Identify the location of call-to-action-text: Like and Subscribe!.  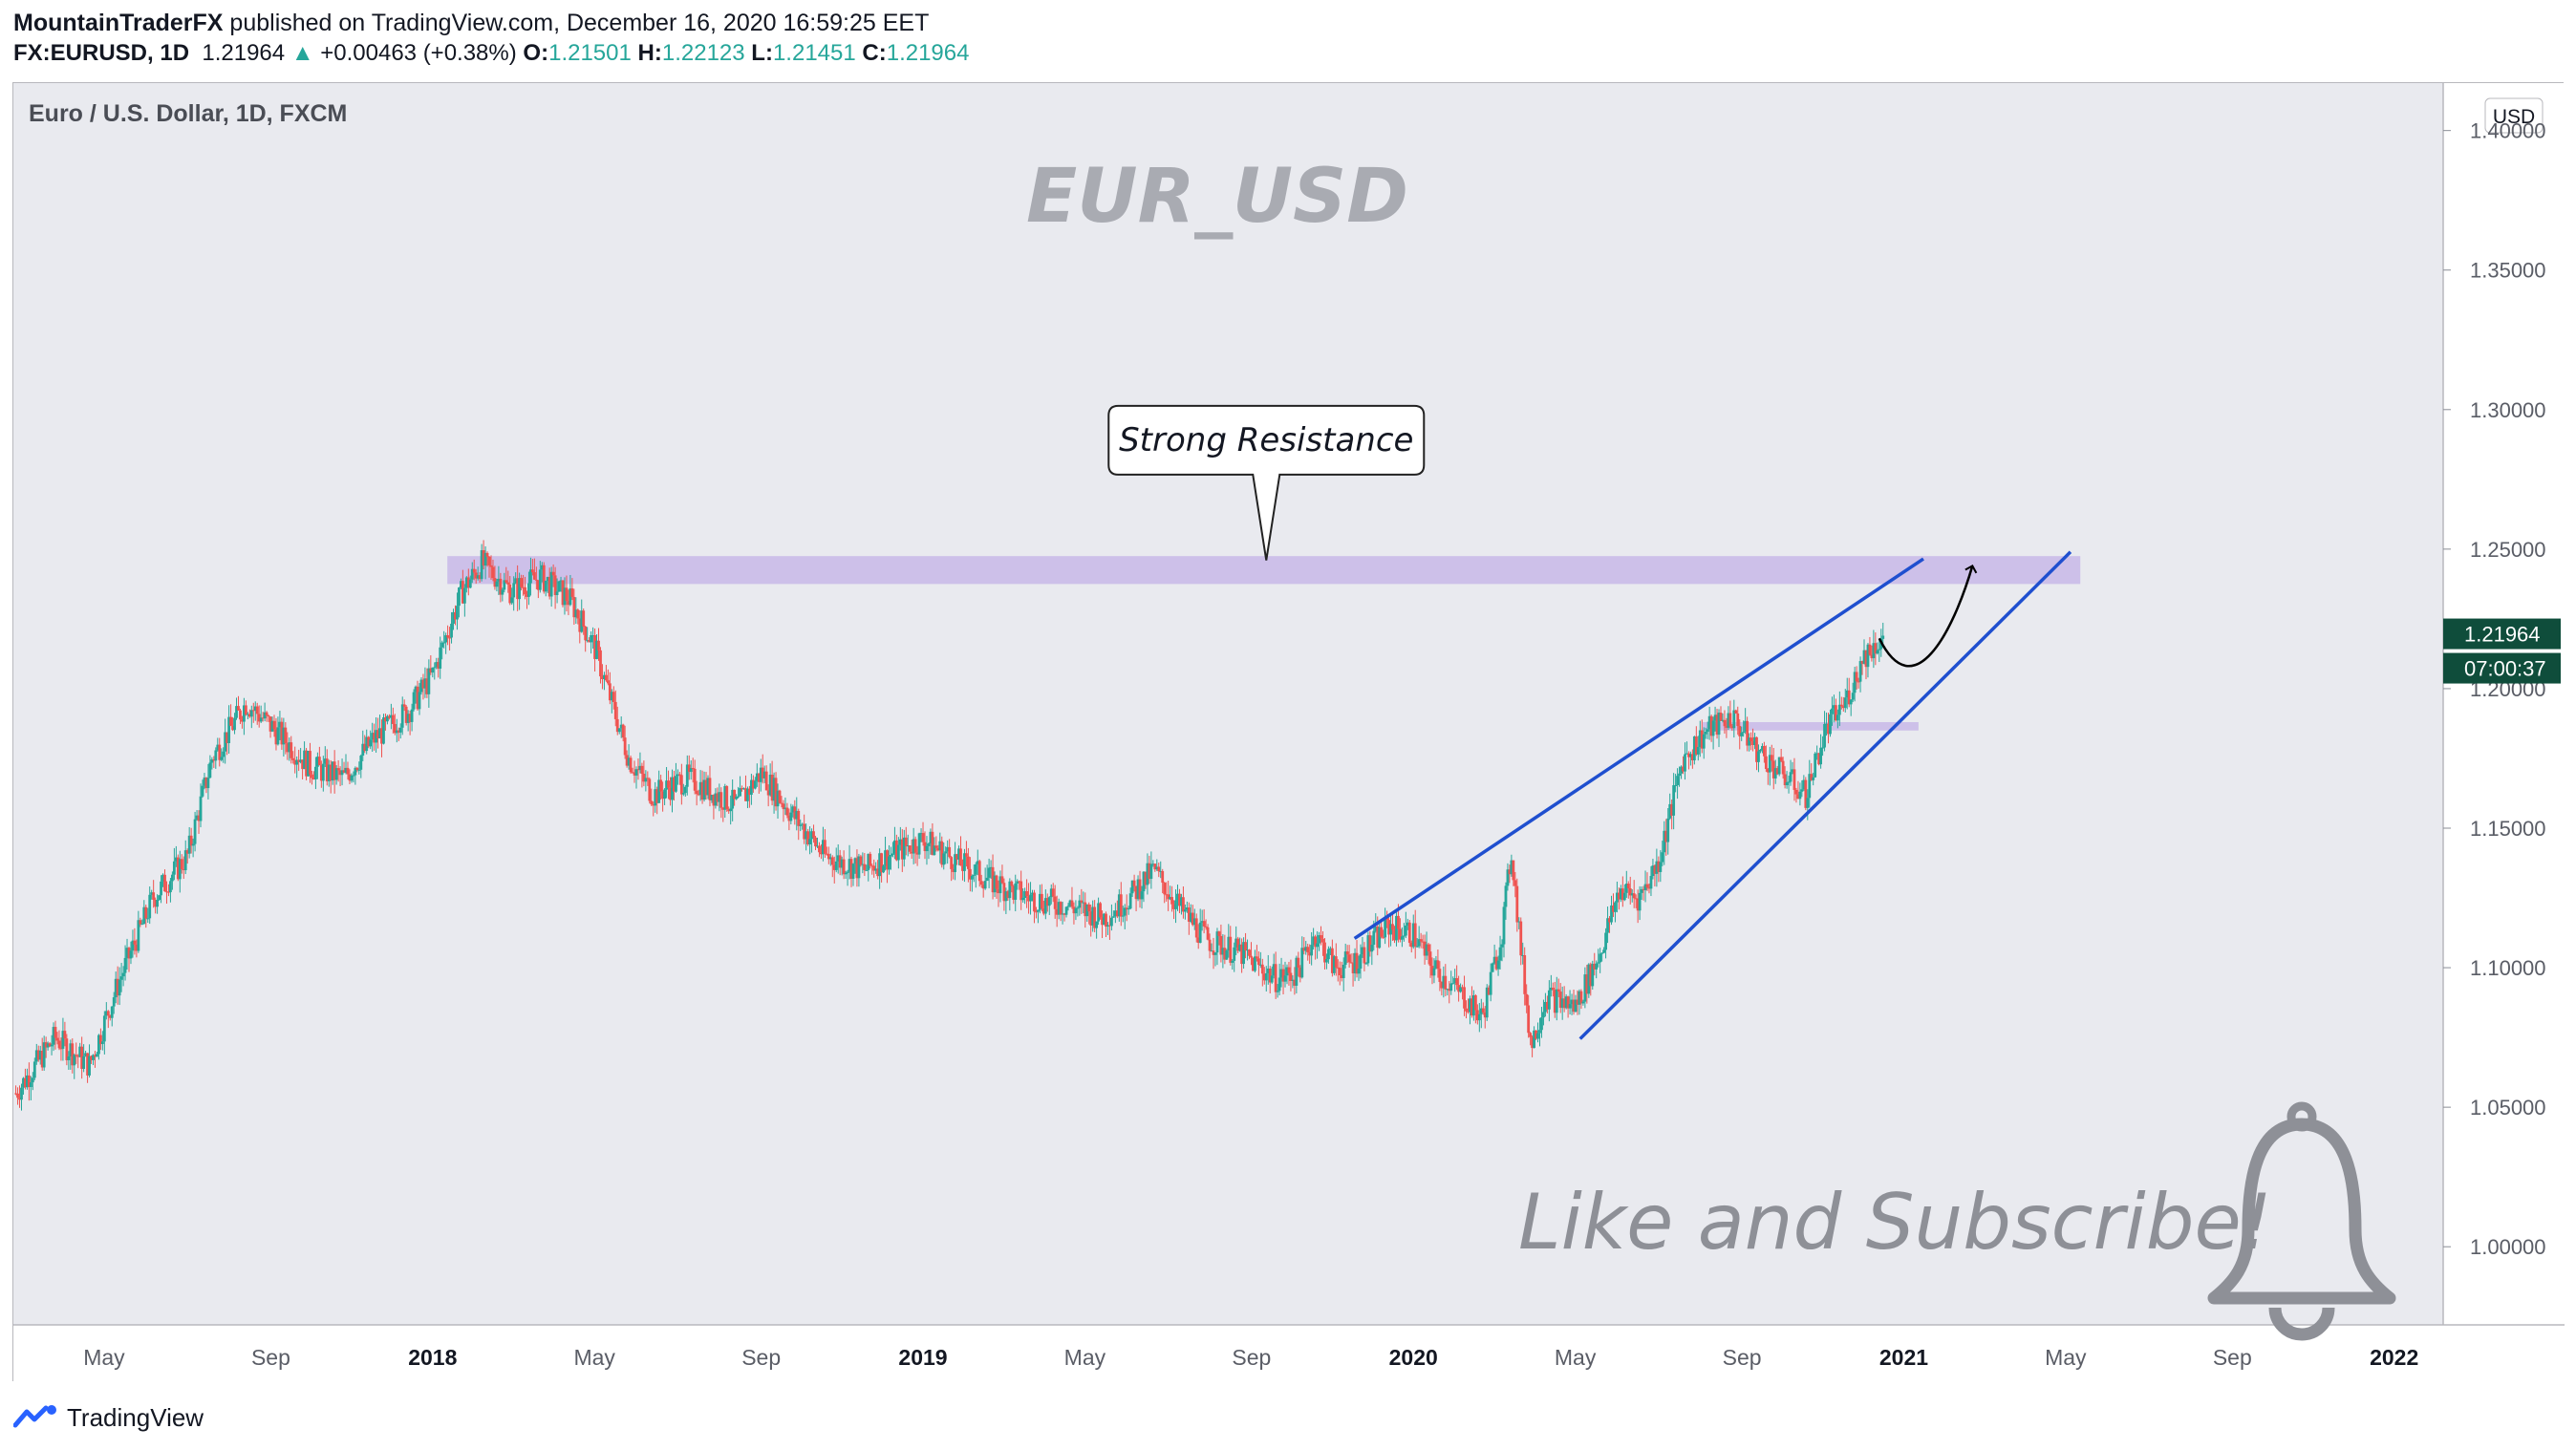
(1895, 1222).